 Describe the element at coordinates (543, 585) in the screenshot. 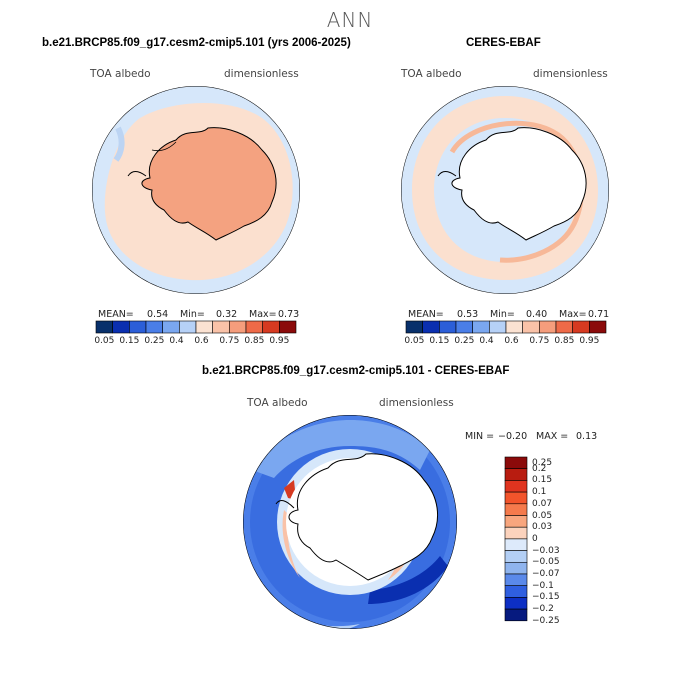

I see `diff-colorbar-tick-label: −0.1` at that location.